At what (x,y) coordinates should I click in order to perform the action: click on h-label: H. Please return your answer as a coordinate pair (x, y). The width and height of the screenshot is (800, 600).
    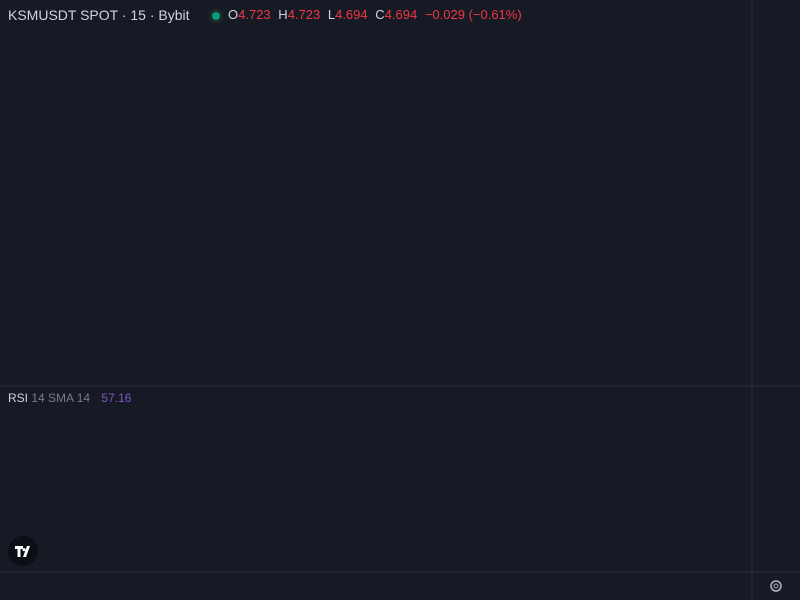
    Looking at the image, I should click on (282, 14).